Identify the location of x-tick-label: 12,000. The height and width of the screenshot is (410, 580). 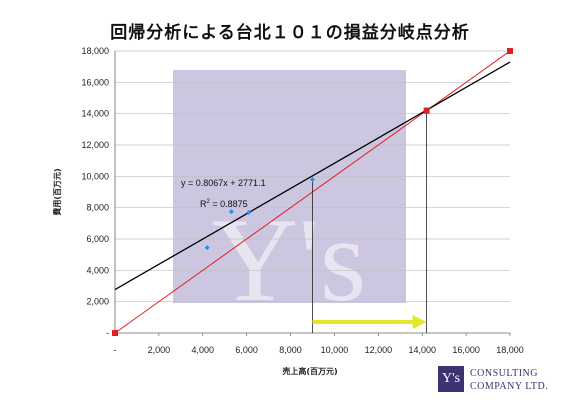
(379, 350).